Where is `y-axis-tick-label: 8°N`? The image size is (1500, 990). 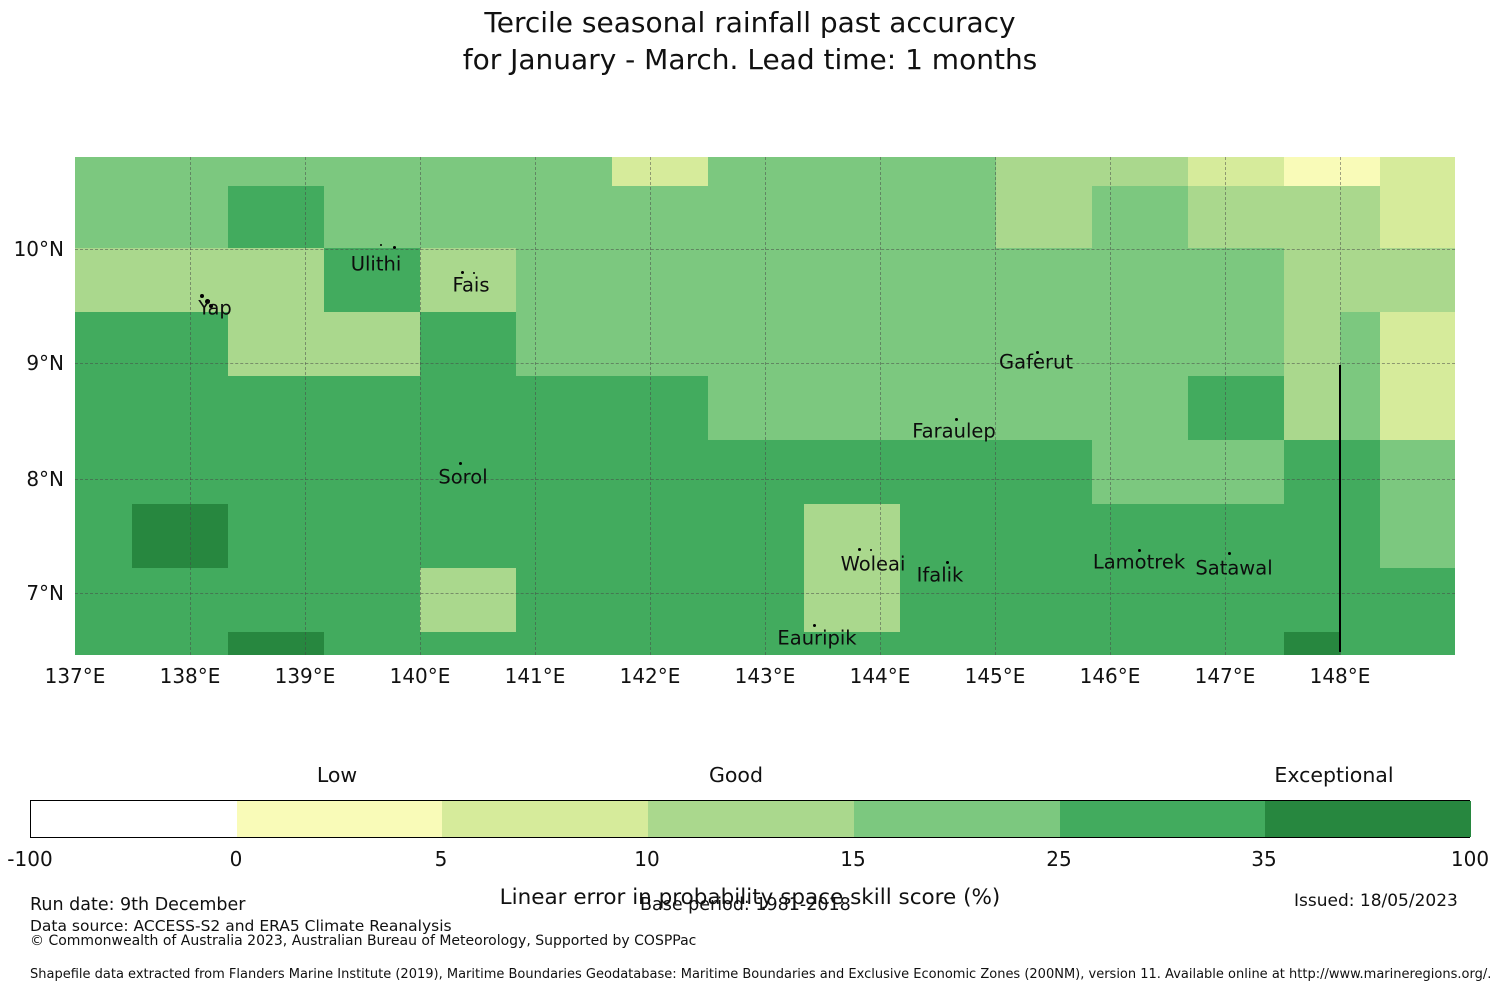
y-axis-tick-label: 8°N is located at coordinates (45, 479).